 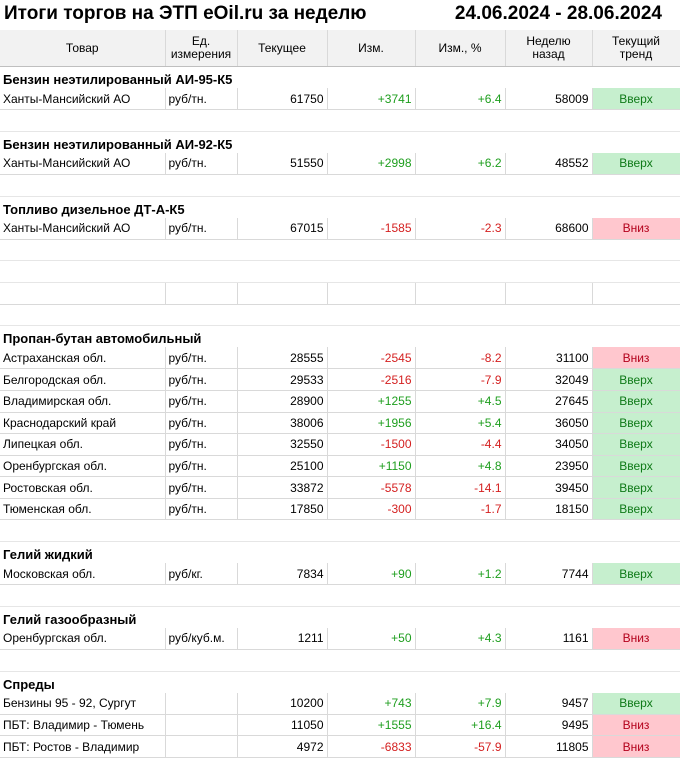 I want to click on cell-change: -1585, so click(x=371, y=228).